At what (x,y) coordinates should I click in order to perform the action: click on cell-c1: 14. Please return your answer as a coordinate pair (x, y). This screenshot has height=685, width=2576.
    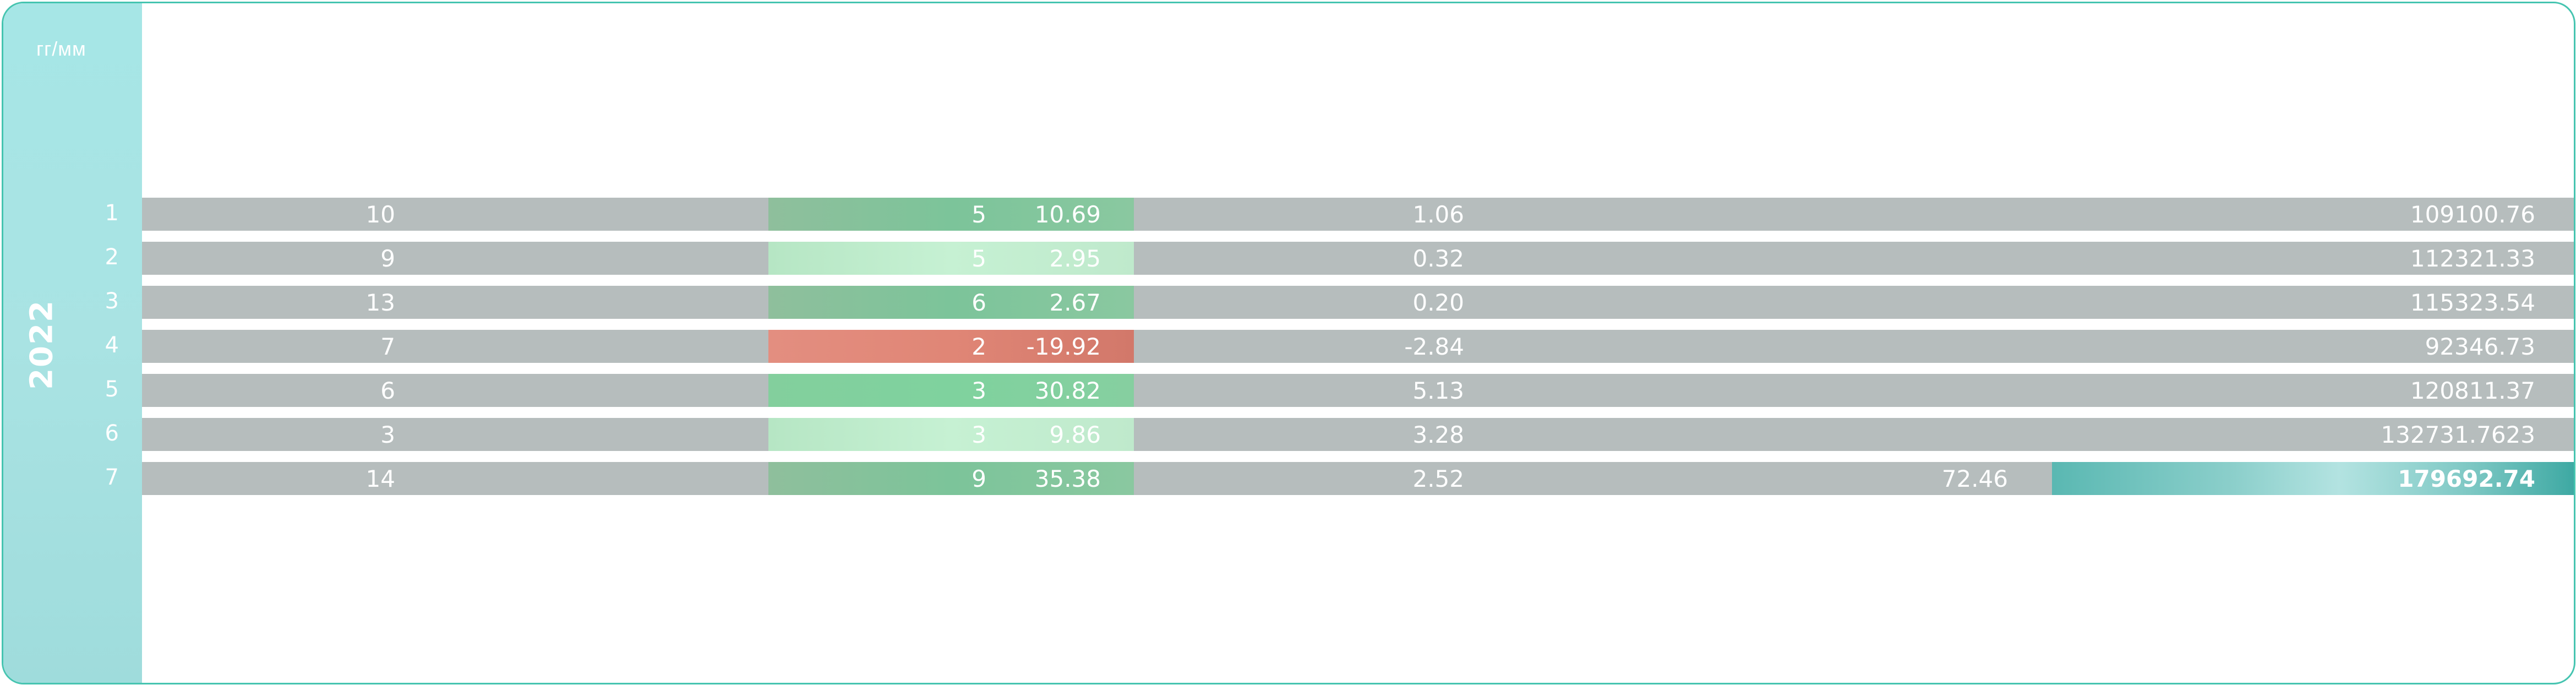
    Looking at the image, I should click on (380, 478).